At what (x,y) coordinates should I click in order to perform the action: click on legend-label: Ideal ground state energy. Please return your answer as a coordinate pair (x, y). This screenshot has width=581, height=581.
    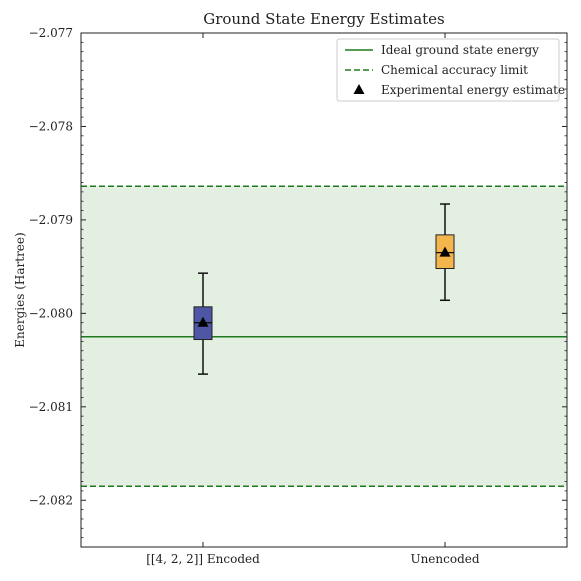
    Looking at the image, I should click on (460, 50).